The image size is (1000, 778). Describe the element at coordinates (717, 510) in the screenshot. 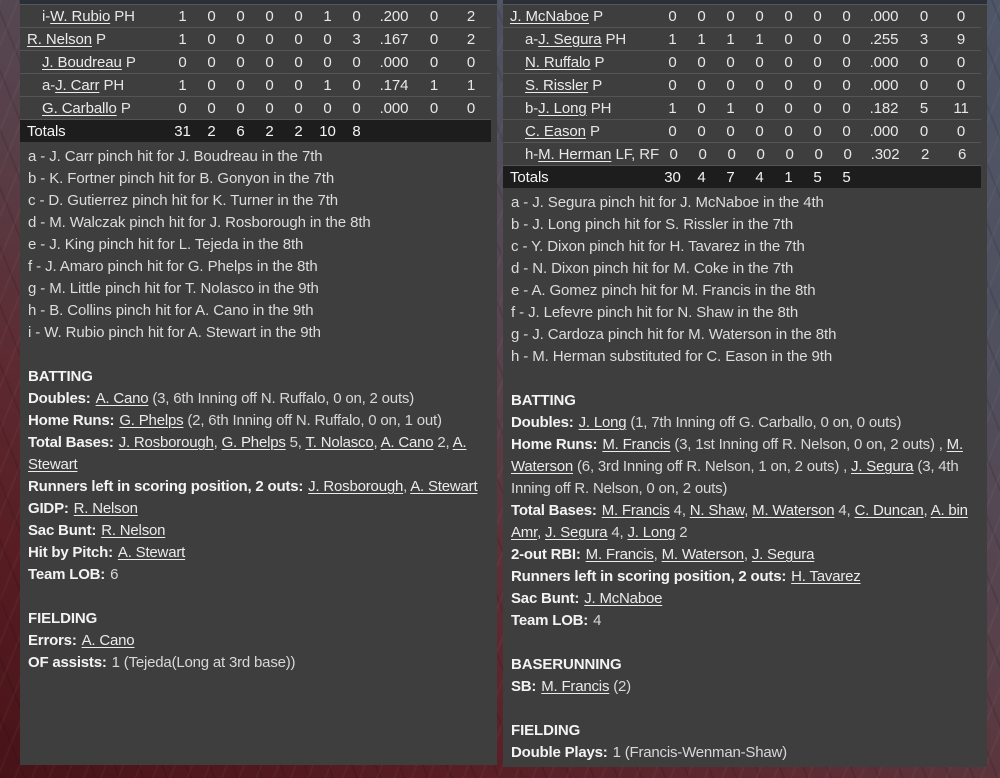

I see `player-link: N. Shaw` at that location.